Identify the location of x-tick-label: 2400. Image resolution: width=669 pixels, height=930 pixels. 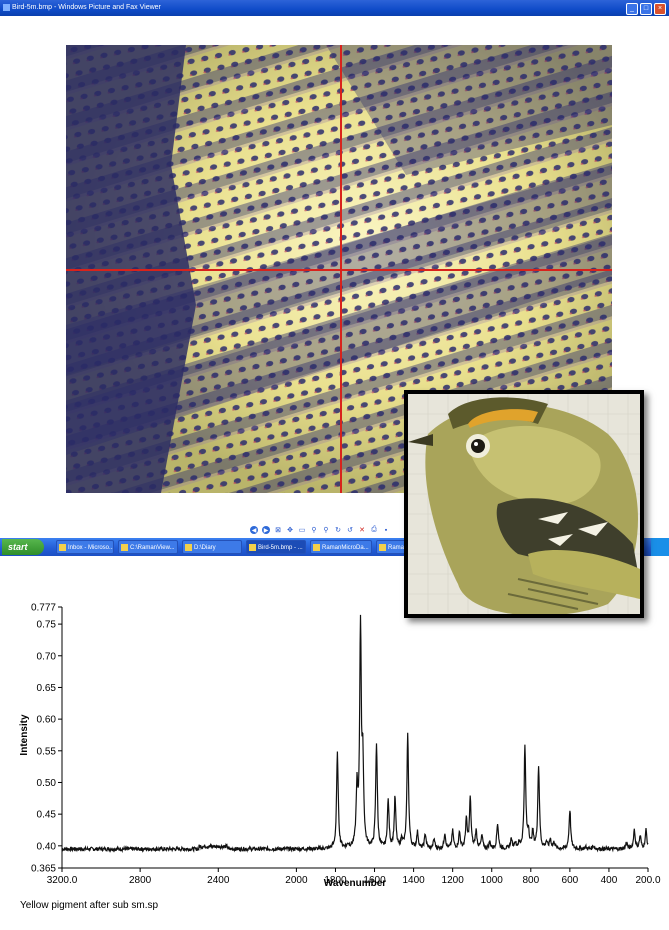
(218, 880).